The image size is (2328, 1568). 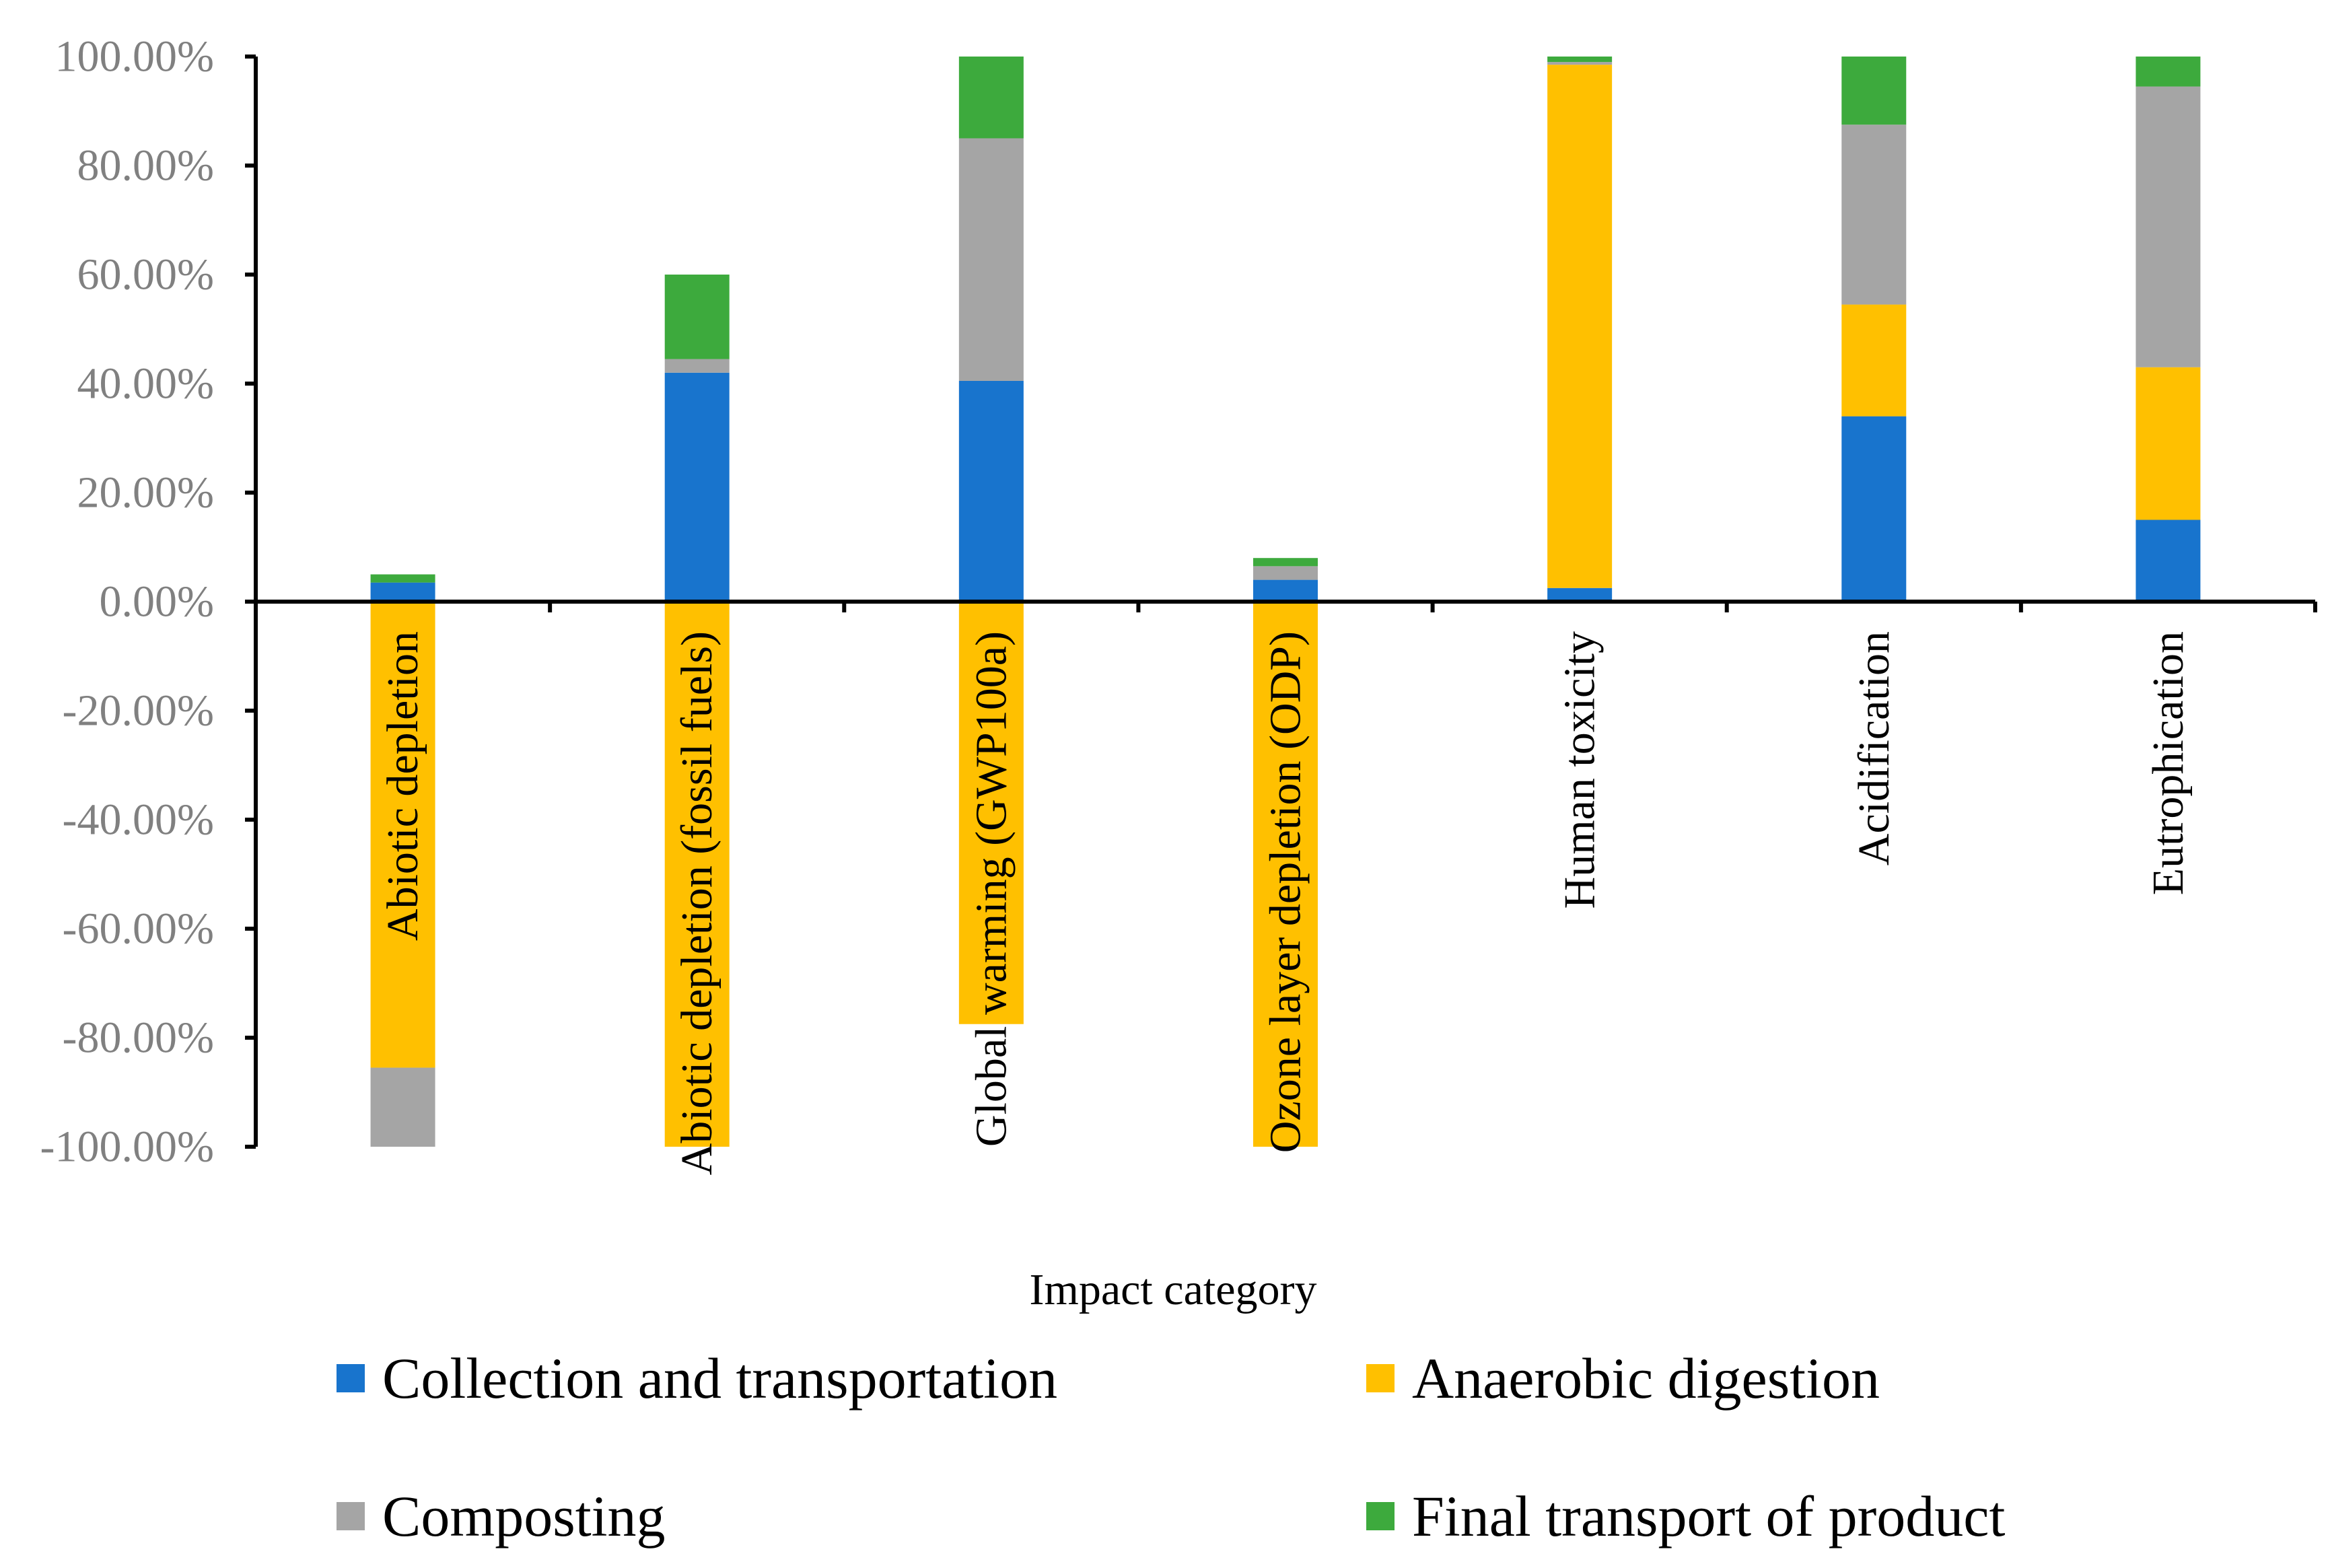 What do you see at coordinates (145, 384) in the screenshot?
I see `y-tick-label: 40.00%` at bounding box center [145, 384].